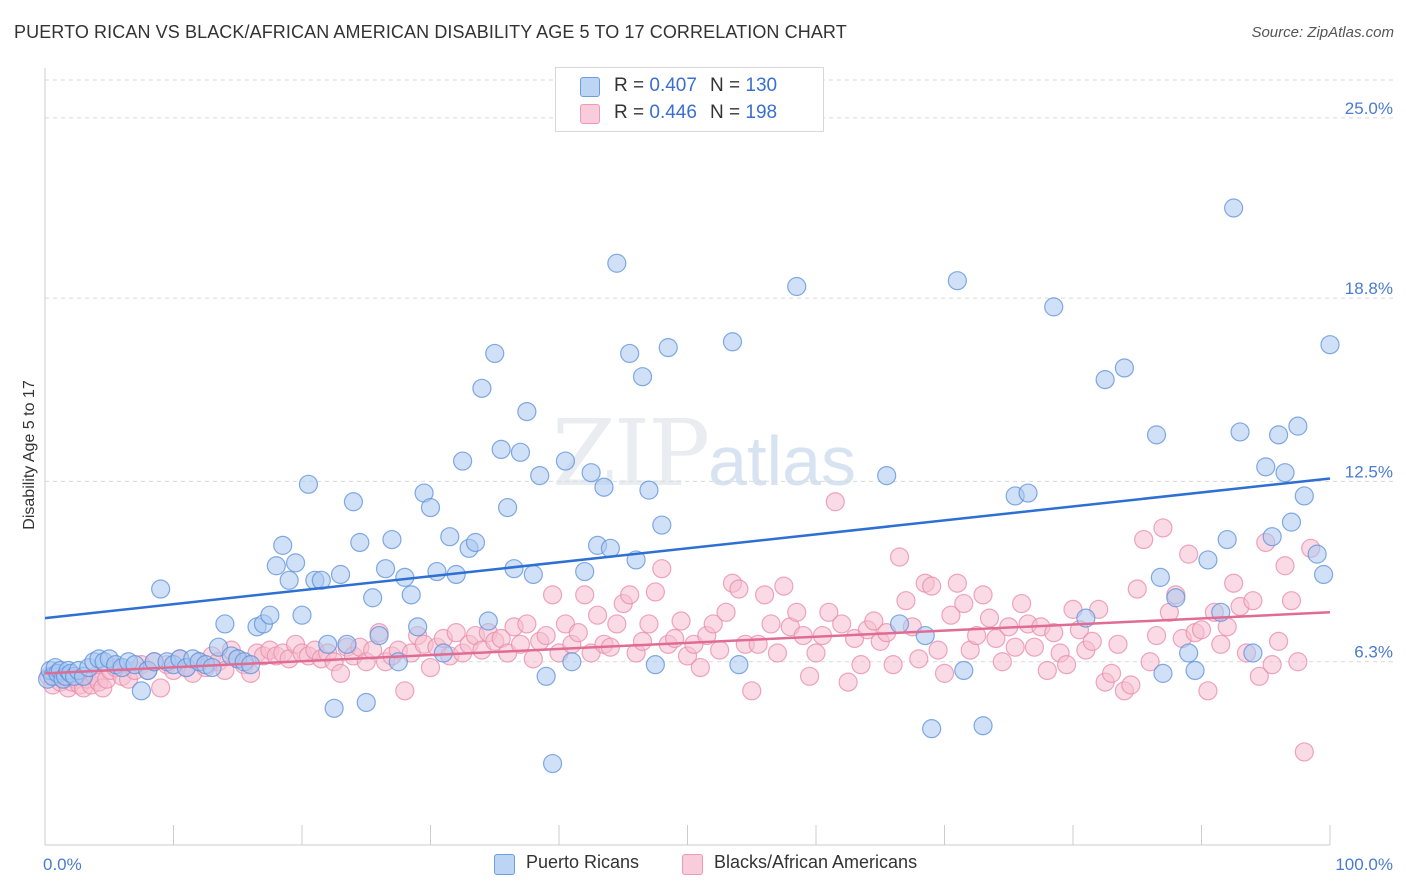  What do you see at coordinates (673, 85) in the screenshot?
I see `legend-r-value: 0.407` at bounding box center [673, 85].